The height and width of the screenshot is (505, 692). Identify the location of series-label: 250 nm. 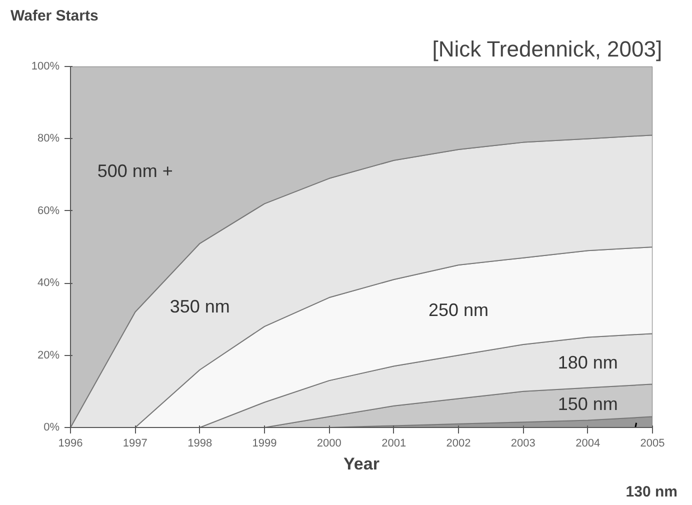
(458, 310).